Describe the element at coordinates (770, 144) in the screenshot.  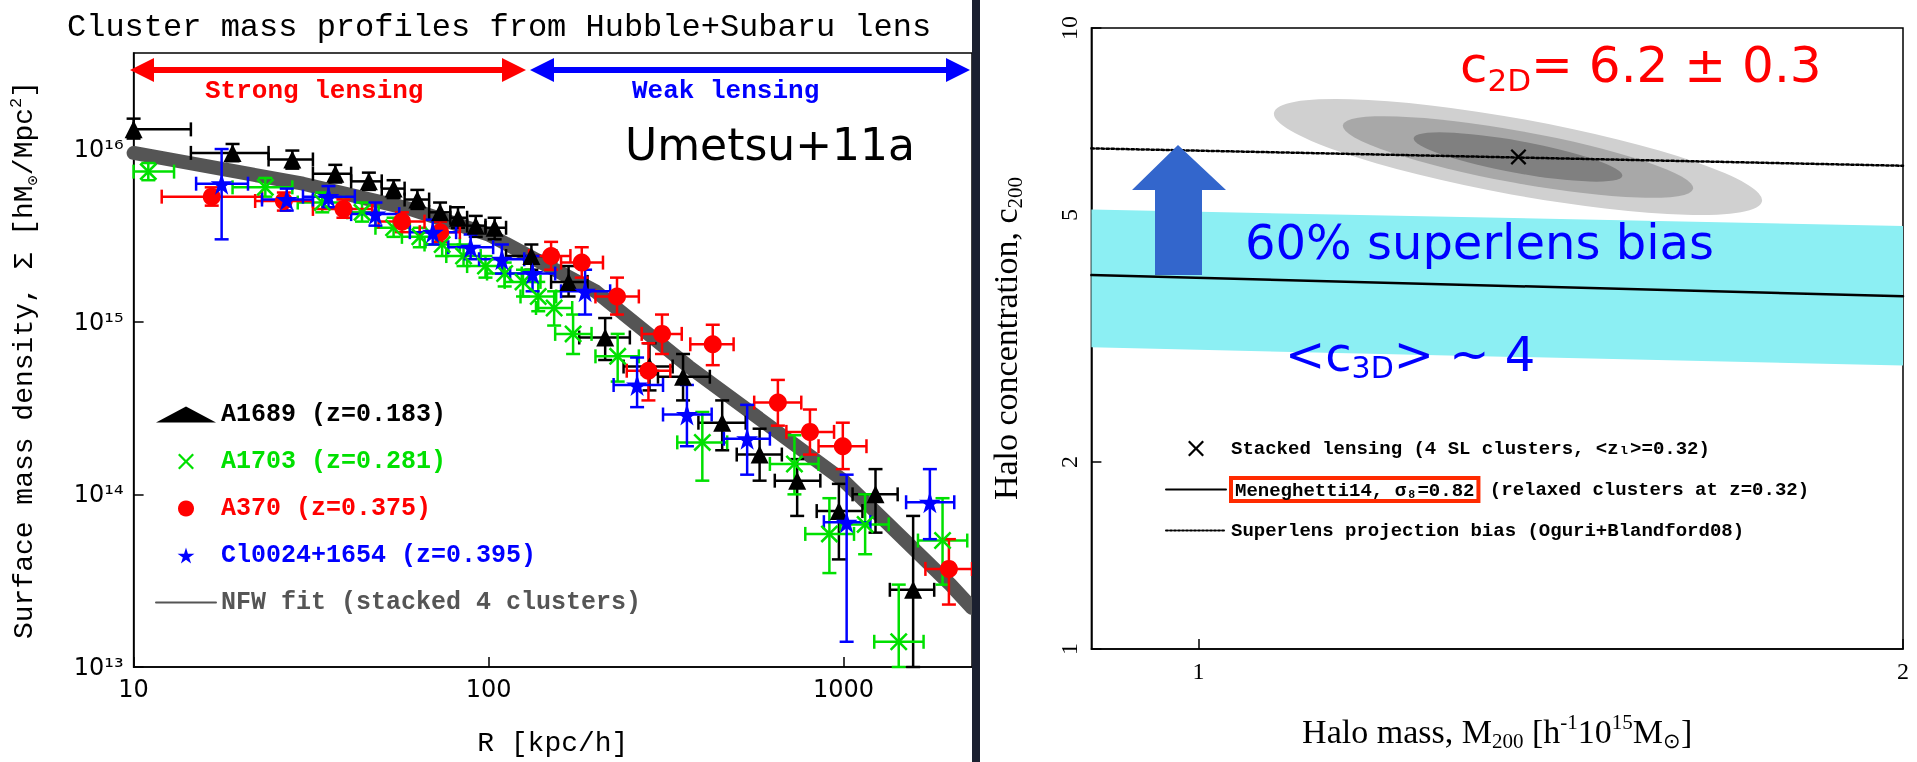
I see `annotation: Umetsu+11a` at that location.